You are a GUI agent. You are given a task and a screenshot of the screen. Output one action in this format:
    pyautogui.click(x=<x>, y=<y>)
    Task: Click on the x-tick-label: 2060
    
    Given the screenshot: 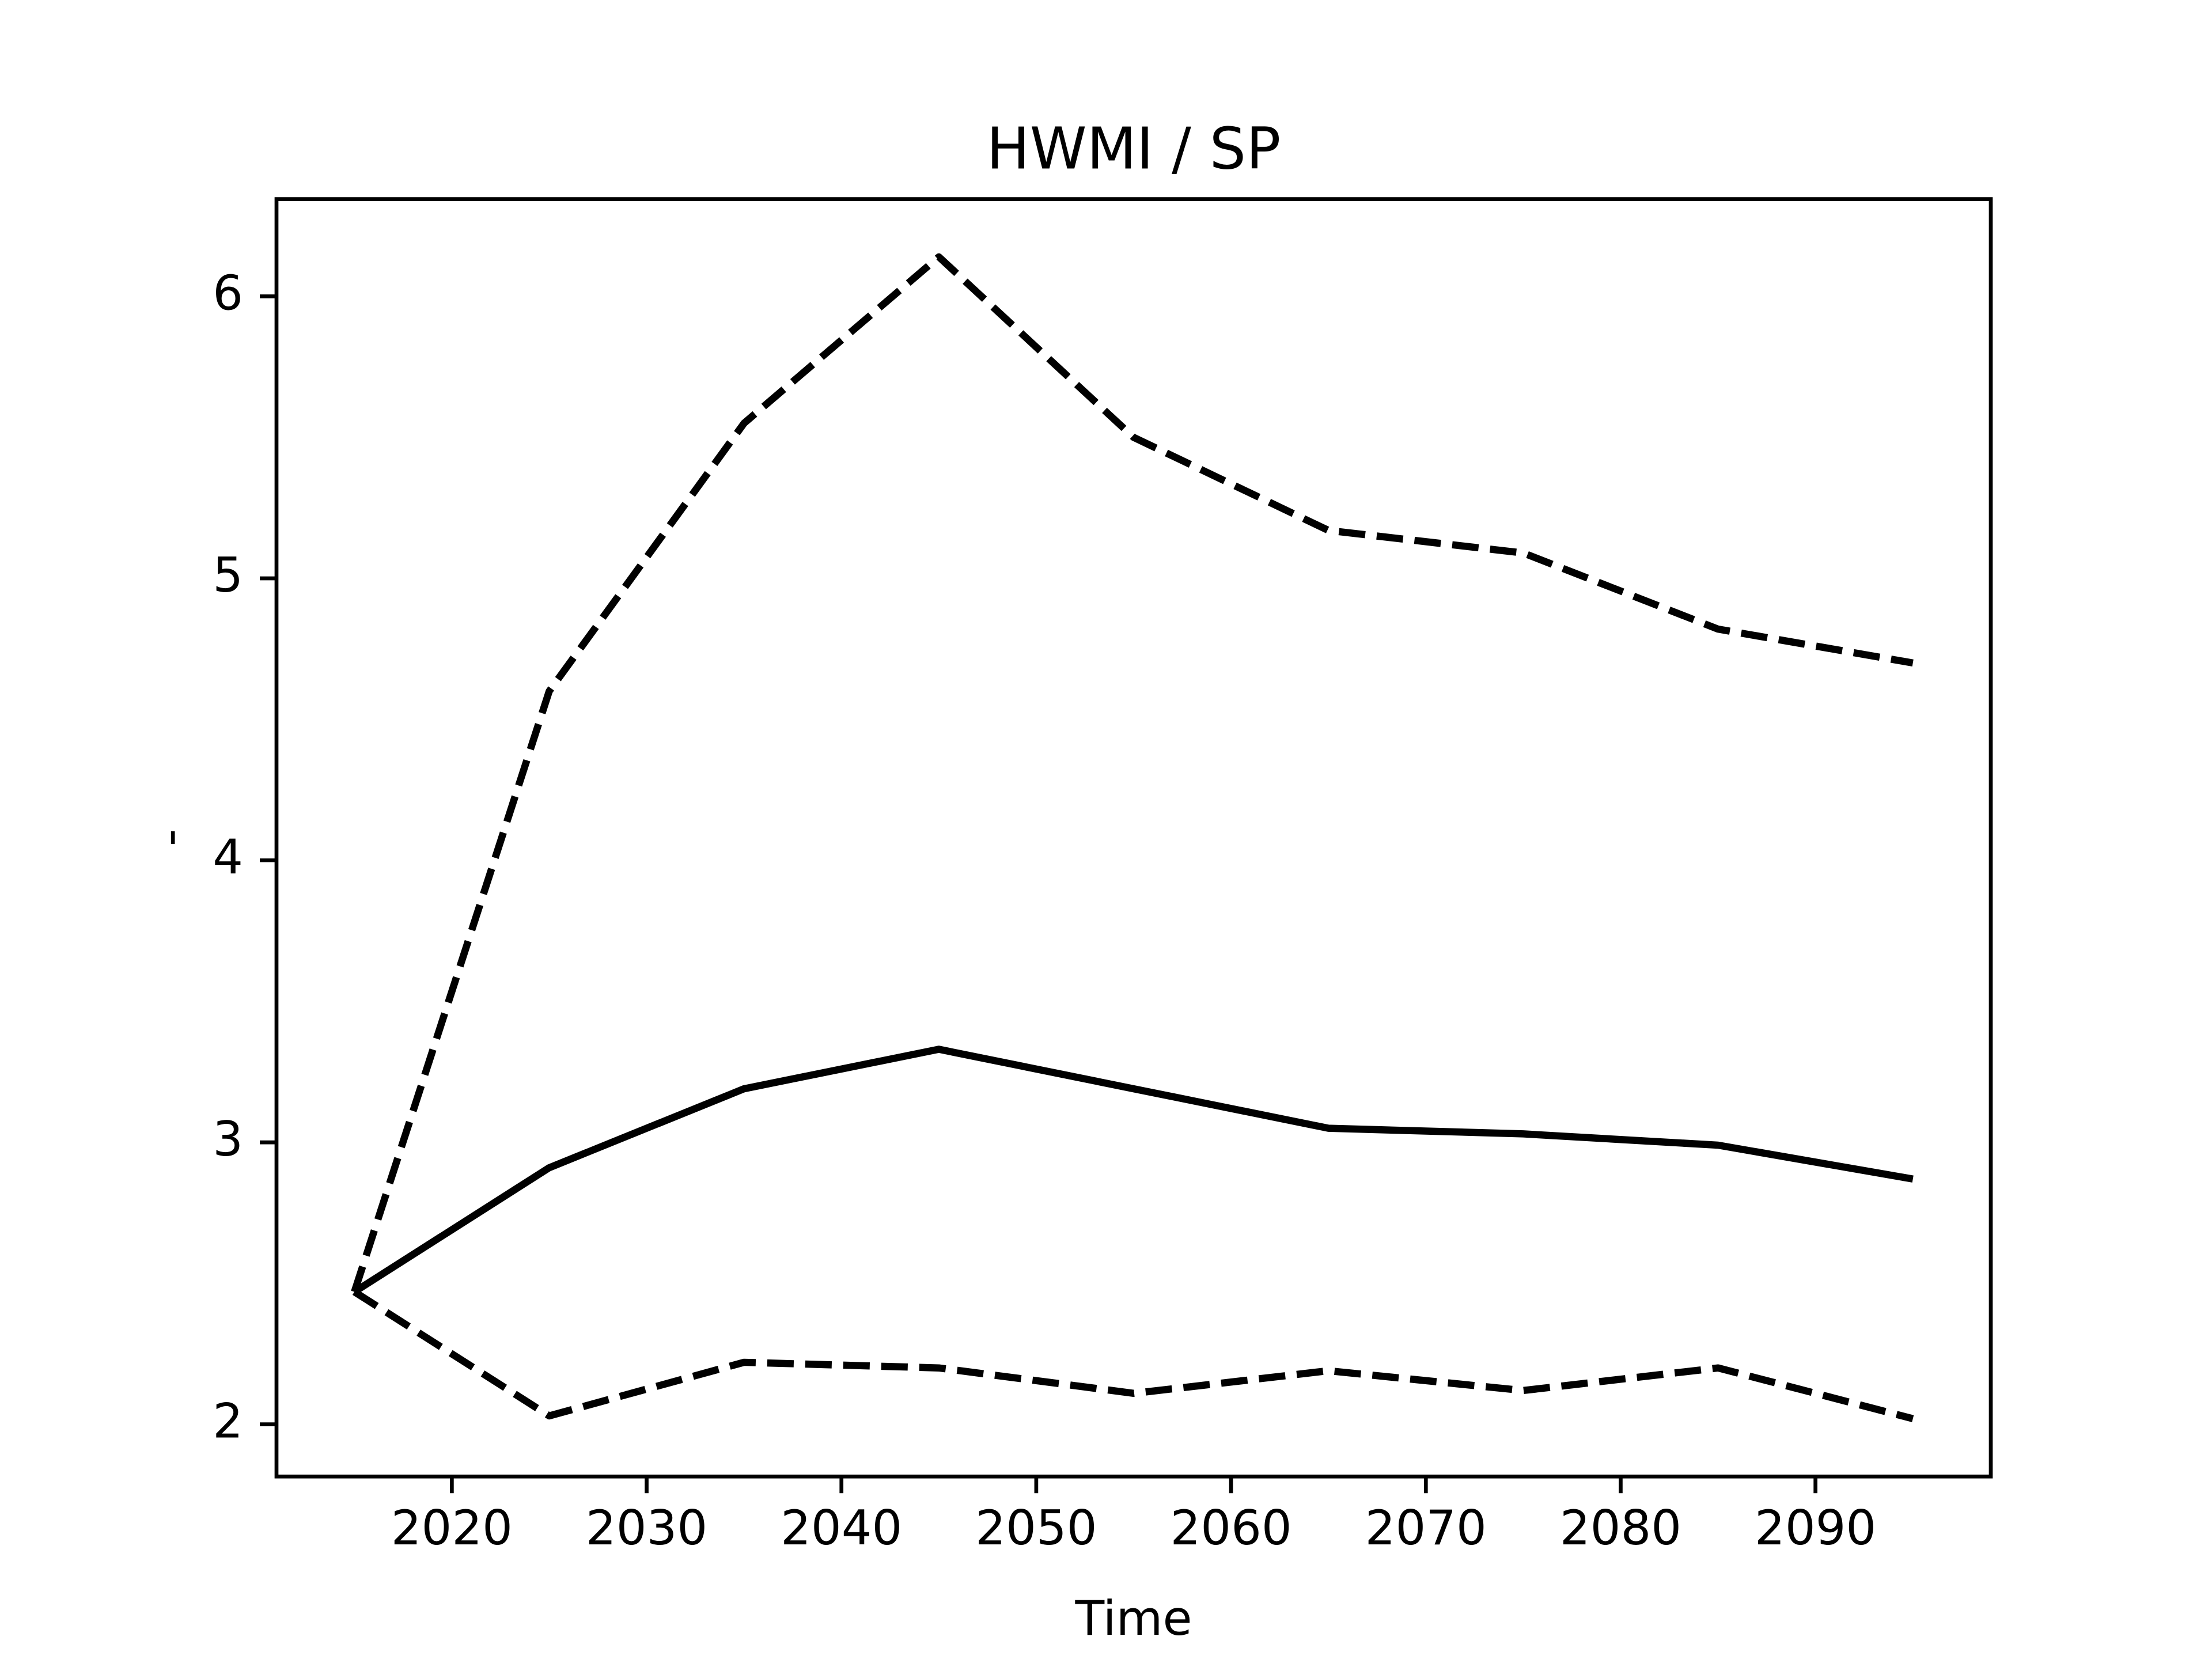 What is the action you would take?
    pyautogui.click(x=1230, y=1528)
    